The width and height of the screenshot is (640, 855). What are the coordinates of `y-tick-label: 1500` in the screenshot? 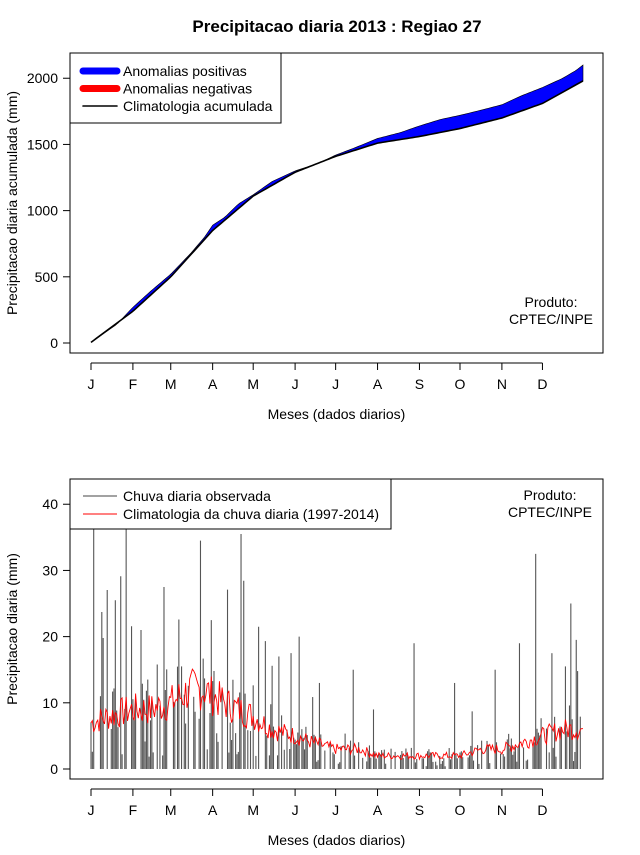 It's located at (42, 144).